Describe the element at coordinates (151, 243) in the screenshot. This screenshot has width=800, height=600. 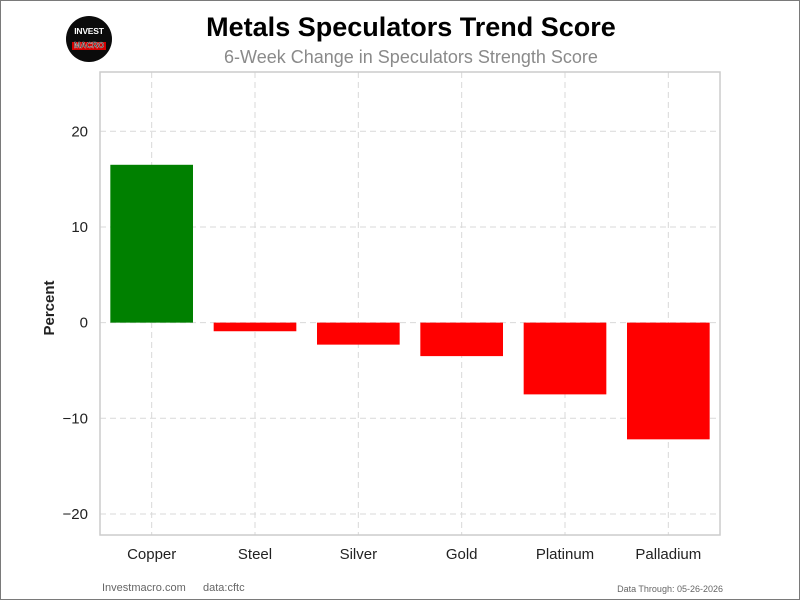
I see `bar-copper` at that location.